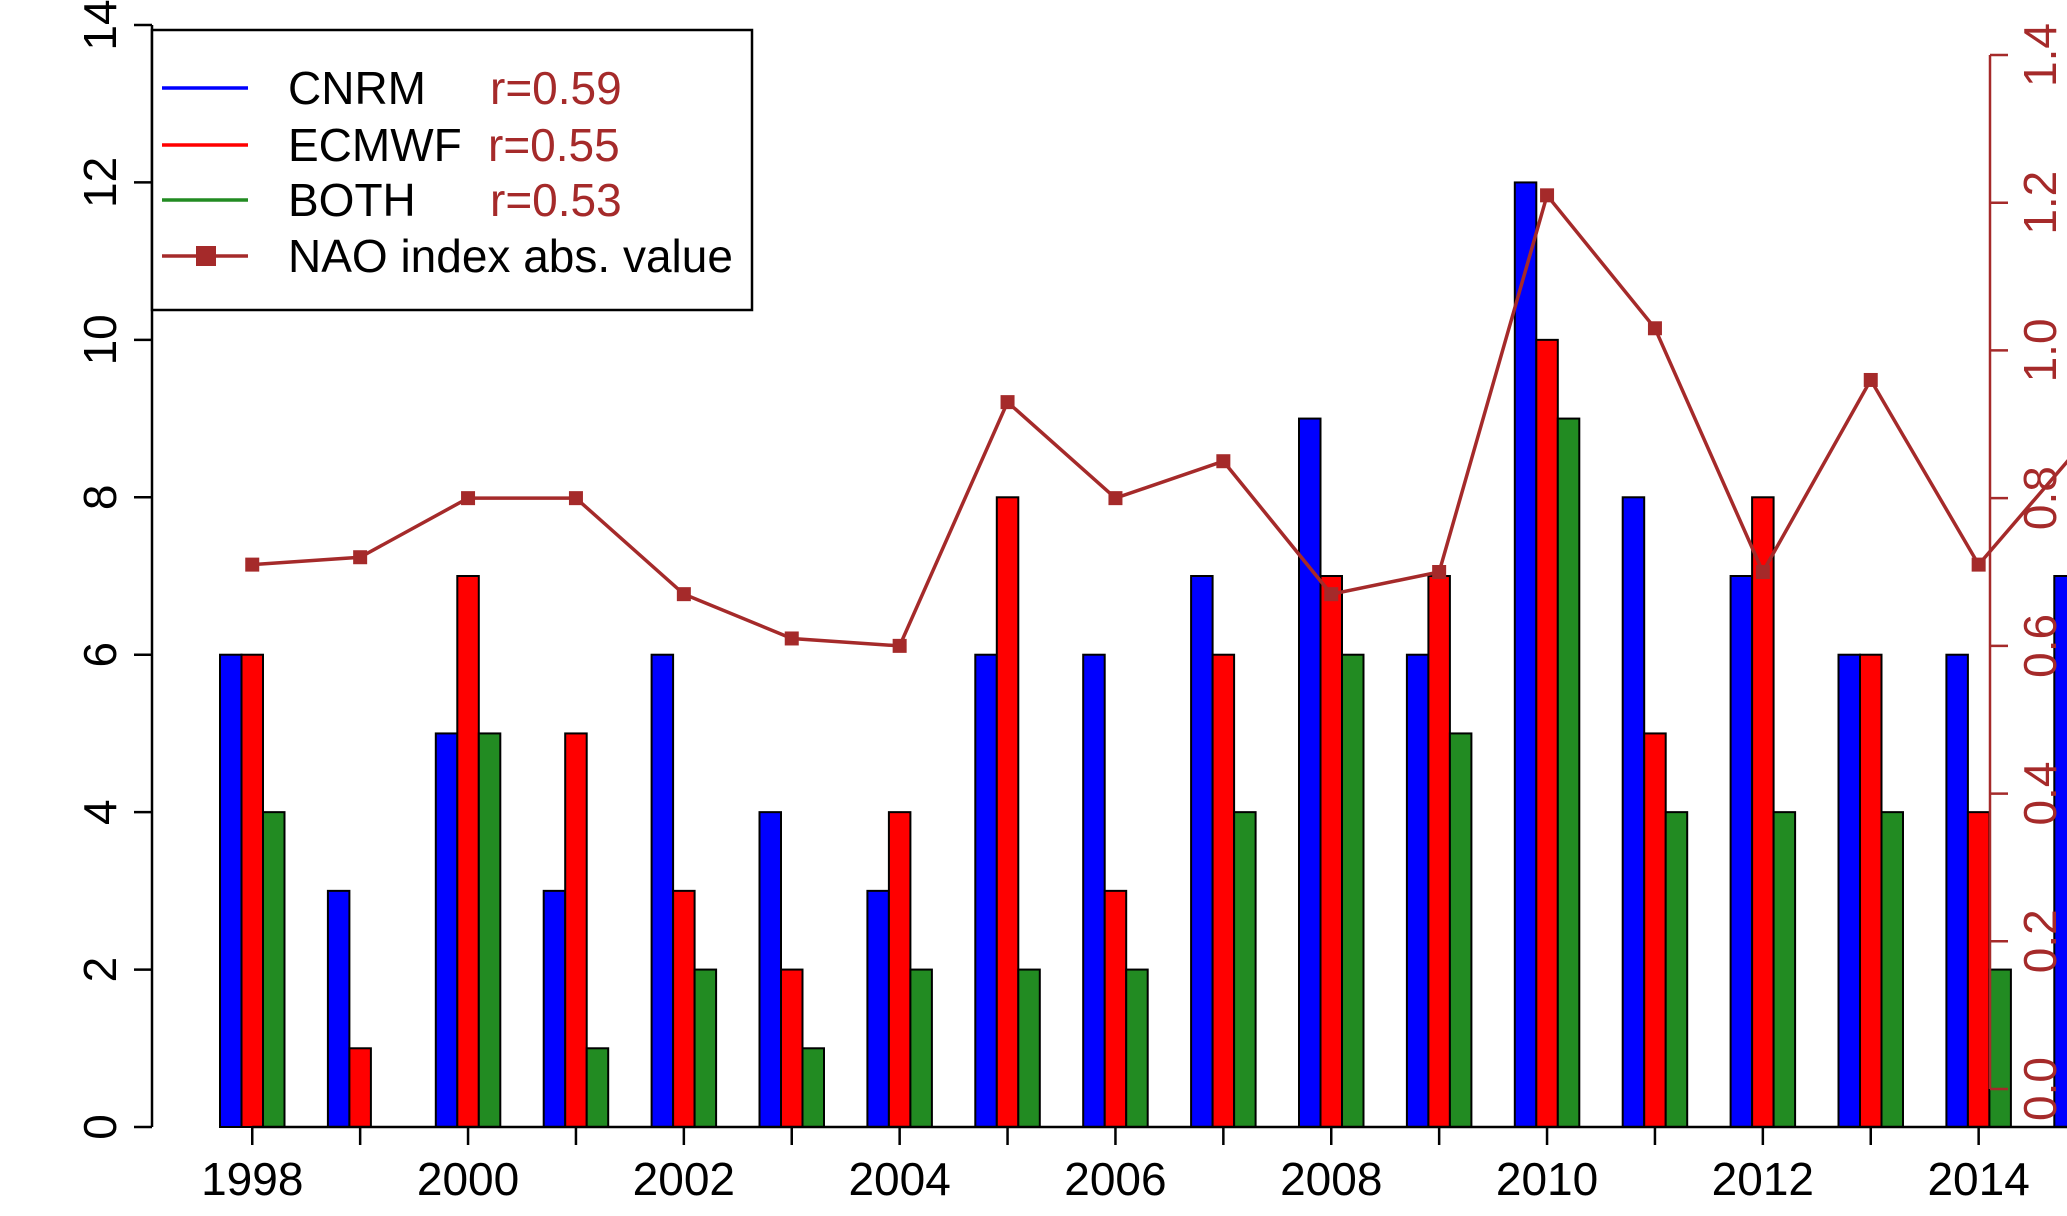 The height and width of the screenshot is (1216, 2067). I want to click on bar-ecmwf-2009, so click(1439, 851).